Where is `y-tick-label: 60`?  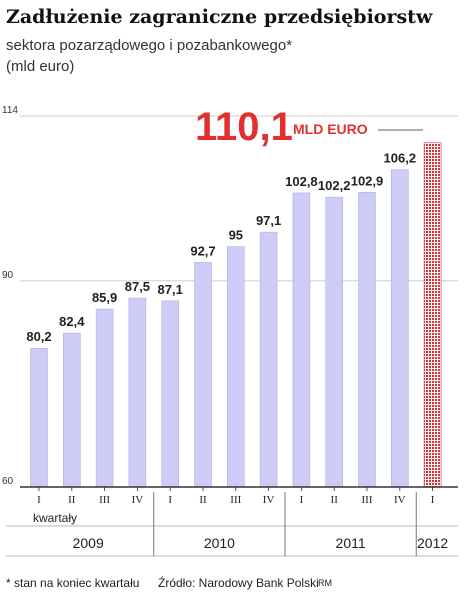 y-tick-label: 60 is located at coordinates (8, 481).